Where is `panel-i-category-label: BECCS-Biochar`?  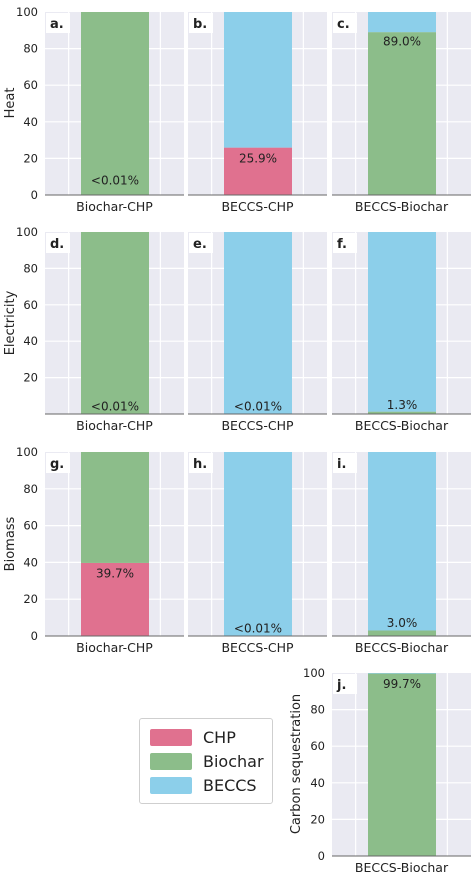
panel-i-category-label: BECCS-Biochar is located at coordinates (402, 647).